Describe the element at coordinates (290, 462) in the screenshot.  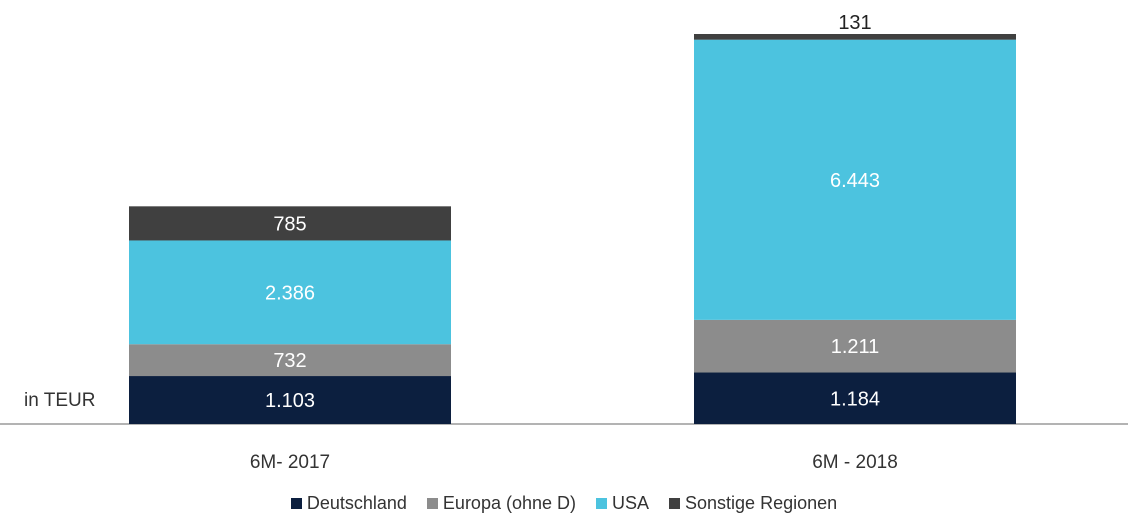
I see `category-label-cat-1: 6M- 2017` at that location.